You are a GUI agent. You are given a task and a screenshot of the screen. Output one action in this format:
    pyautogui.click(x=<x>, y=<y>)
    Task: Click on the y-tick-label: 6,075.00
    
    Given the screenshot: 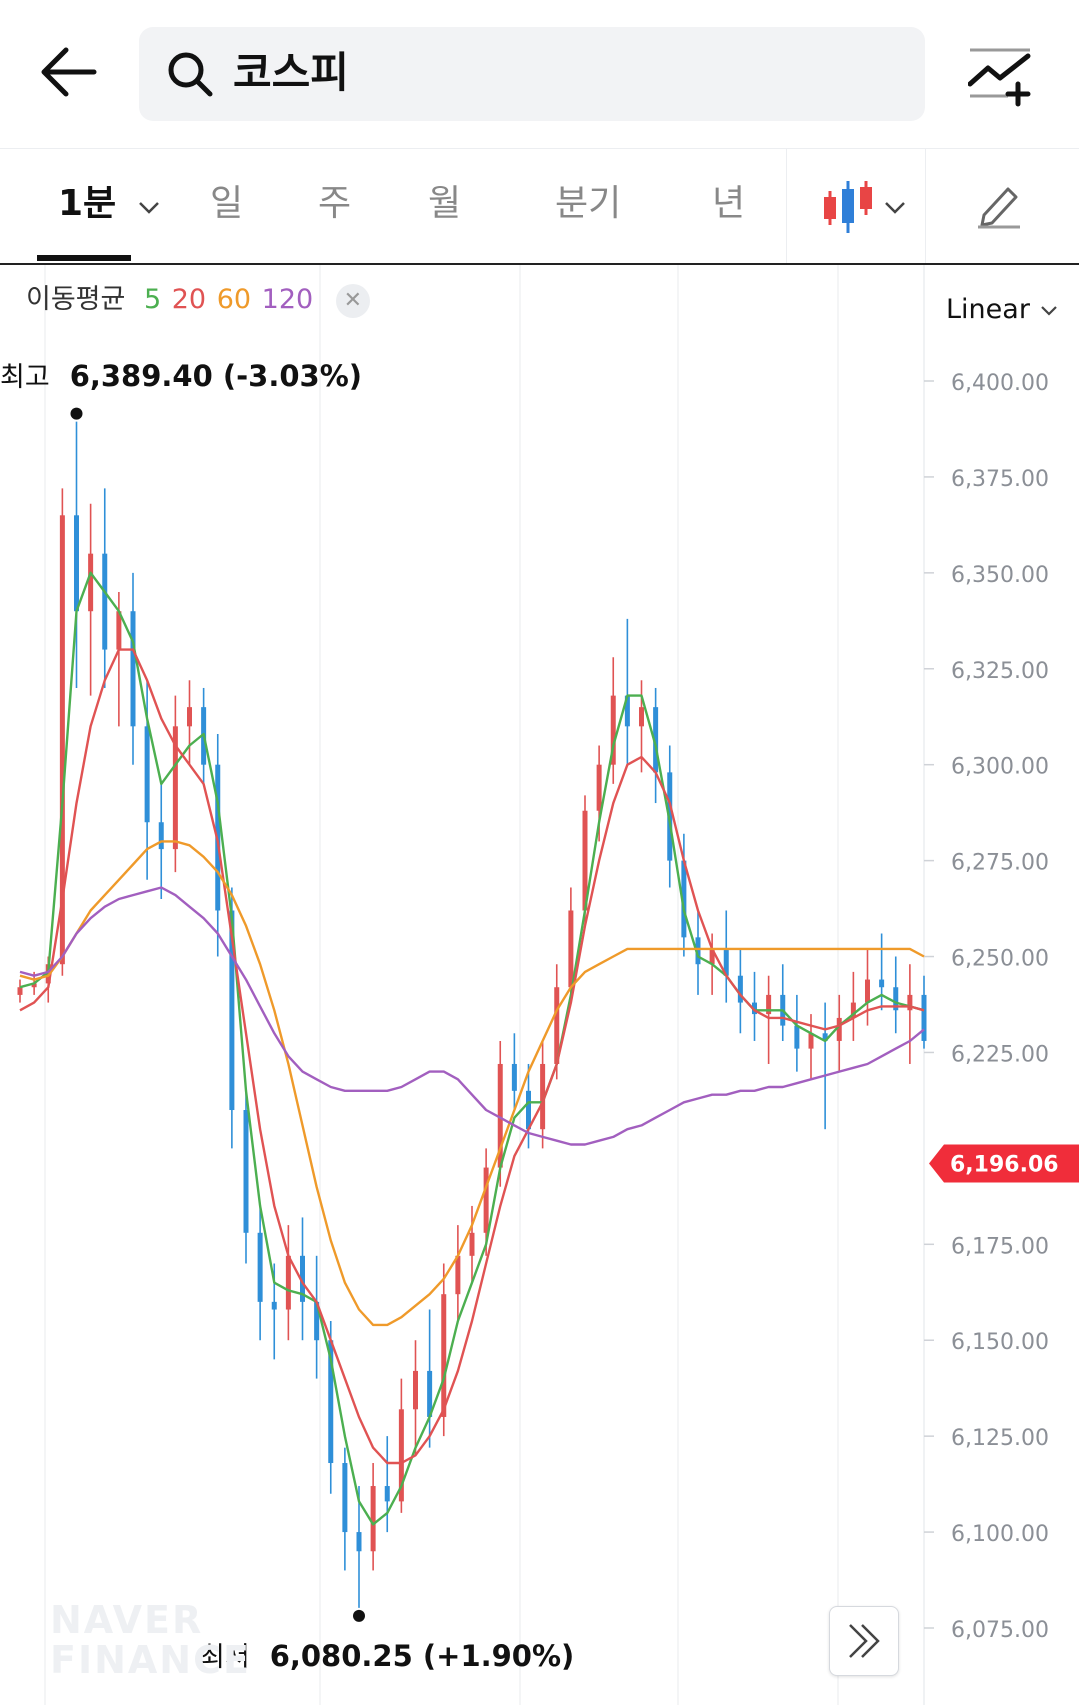 What is the action you would take?
    pyautogui.click(x=1000, y=1630)
    